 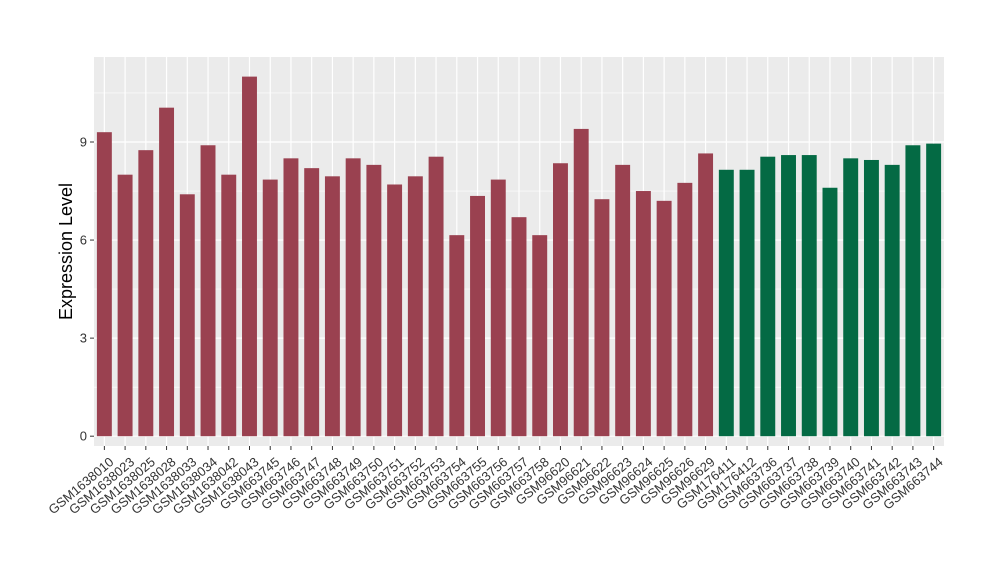 I want to click on y-axis-title: Expression Level, so click(x=66, y=251).